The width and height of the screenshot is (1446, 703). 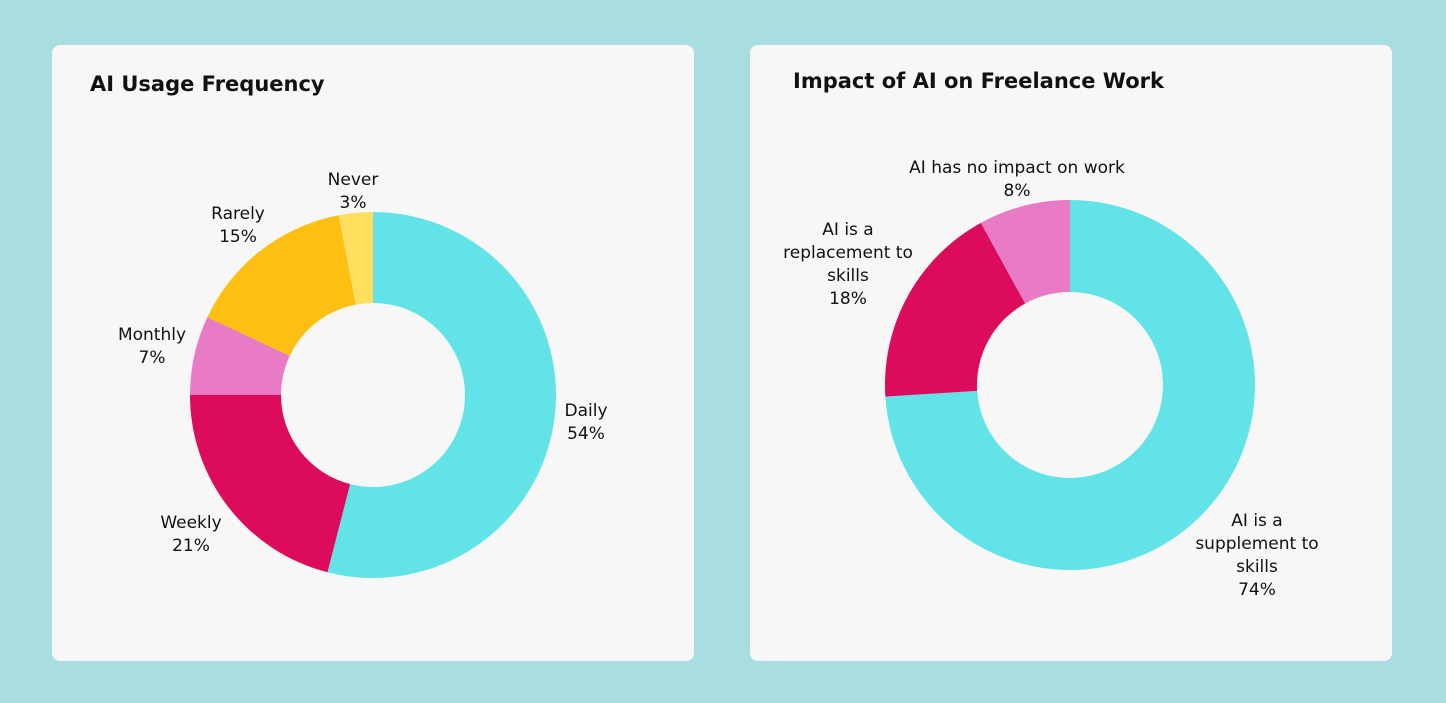 I want to click on slice-value-label: 7%, so click(x=152, y=358).